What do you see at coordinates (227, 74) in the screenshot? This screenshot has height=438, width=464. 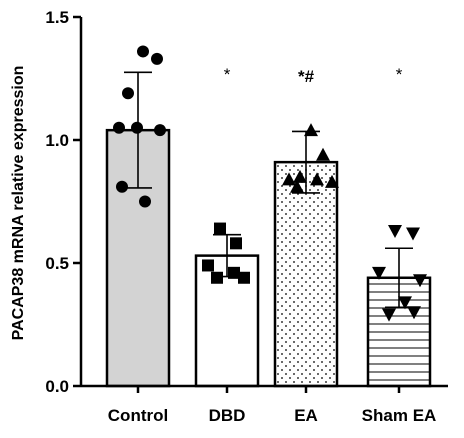 I see `significance-label-dbd: *` at bounding box center [227, 74].